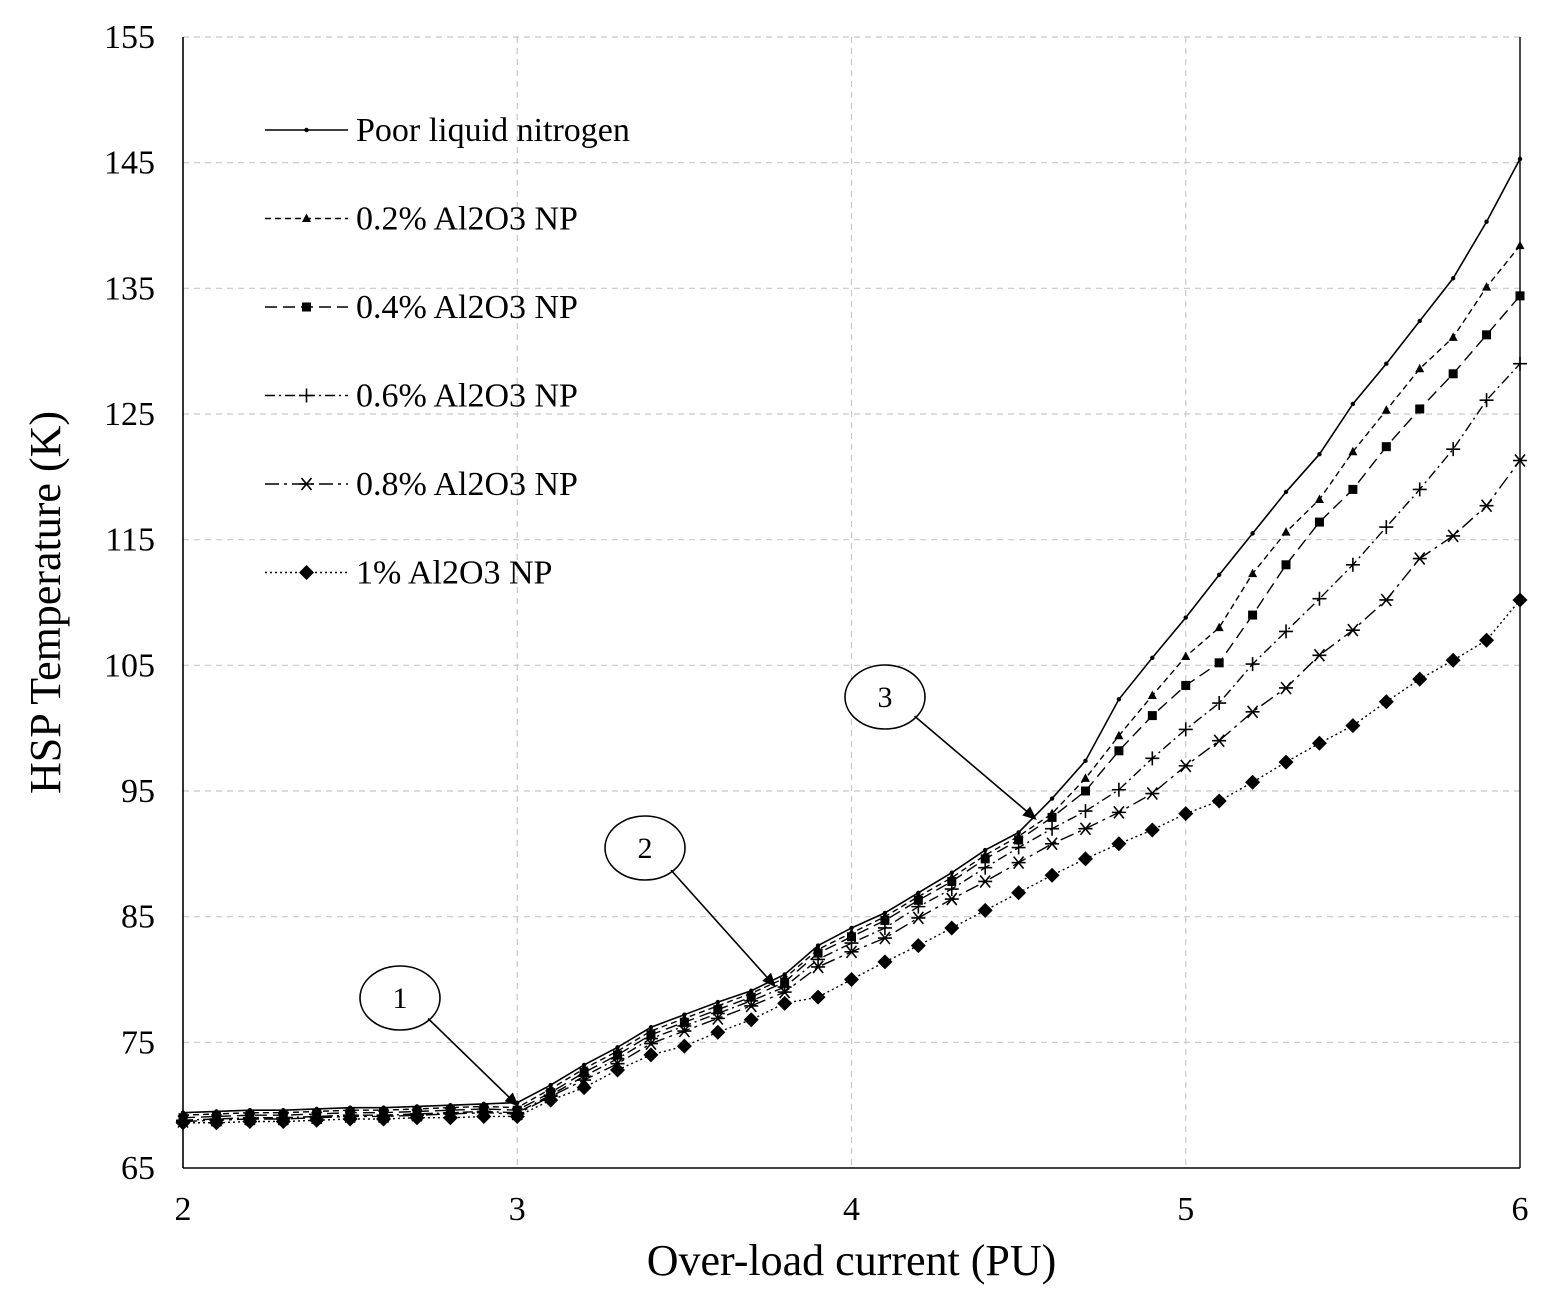 Image resolution: width=1548 pixels, height=1297 pixels. I want to click on callout-number: 3, so click(885, 697).